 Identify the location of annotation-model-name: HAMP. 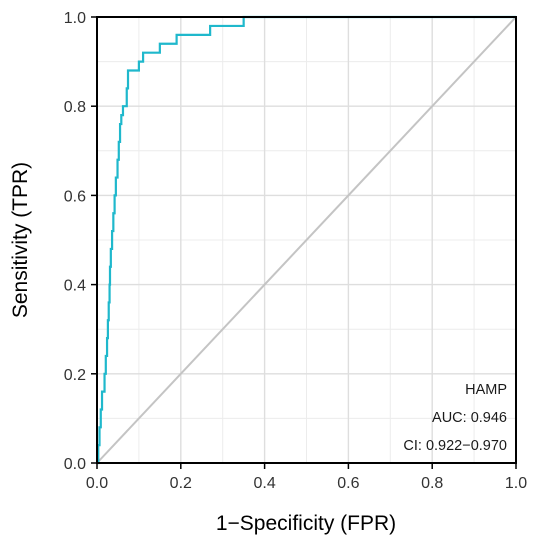
(486, 390).